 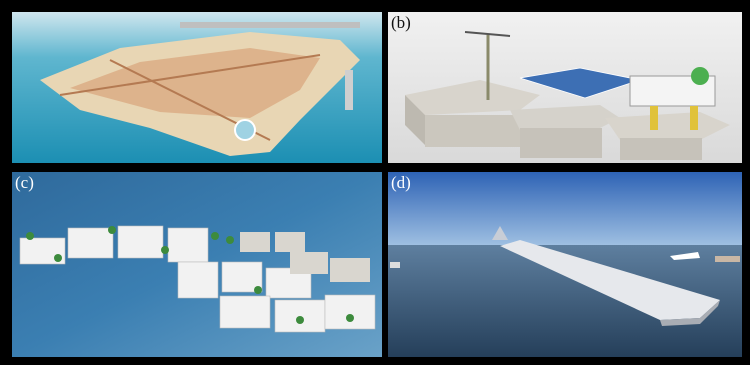 I want to click on empty-platforms, so click(x=305, y=257).